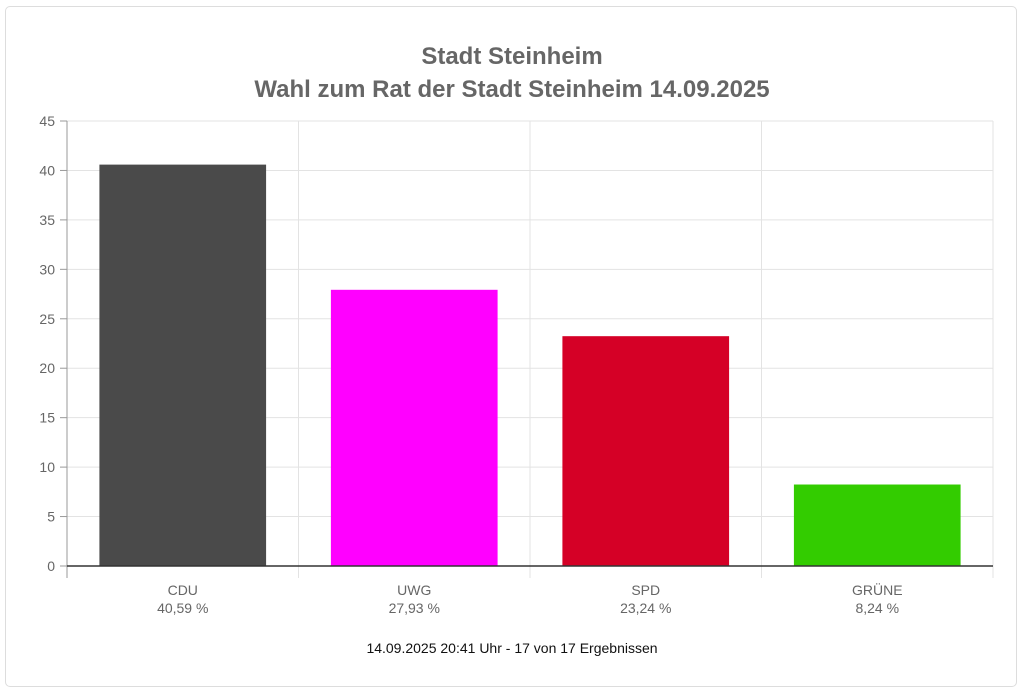 The height and width of the screenshot is (693, 1024). What do you see at coordinates (877, 608) in the screenshot?
I see `value-label: 8,24 %` at bounding box center [877, 608].